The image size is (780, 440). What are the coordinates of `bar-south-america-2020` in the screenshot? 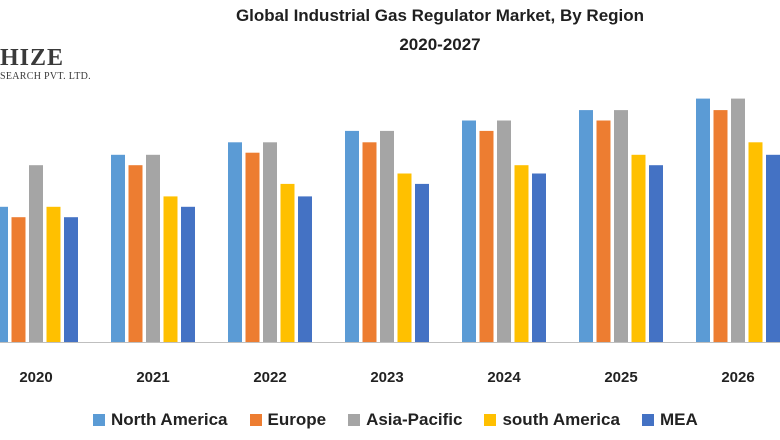 It's located at (53, 274).